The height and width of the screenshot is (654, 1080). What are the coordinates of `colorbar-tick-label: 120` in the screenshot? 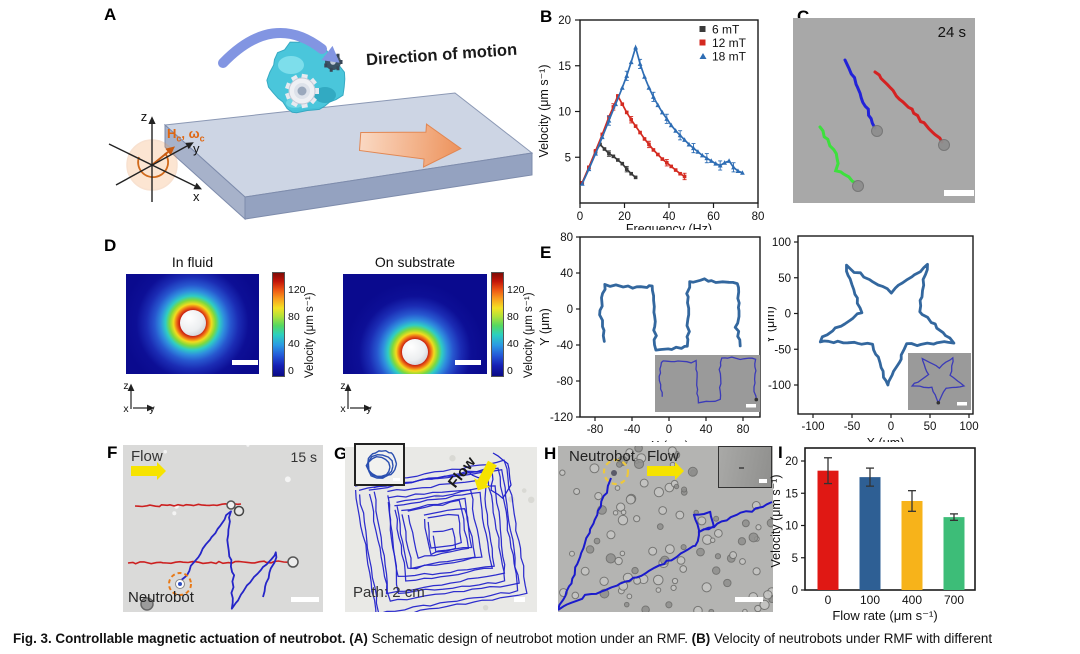 It's located at (516, 290).